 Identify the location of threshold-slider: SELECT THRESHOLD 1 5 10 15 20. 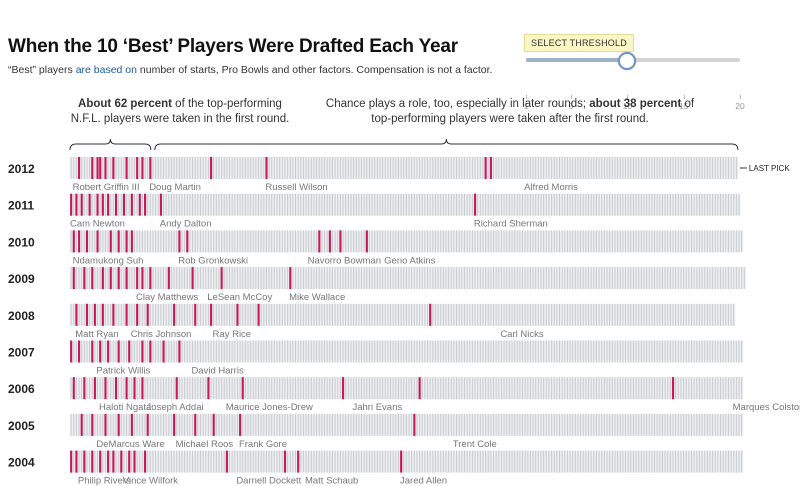
(634, 69).